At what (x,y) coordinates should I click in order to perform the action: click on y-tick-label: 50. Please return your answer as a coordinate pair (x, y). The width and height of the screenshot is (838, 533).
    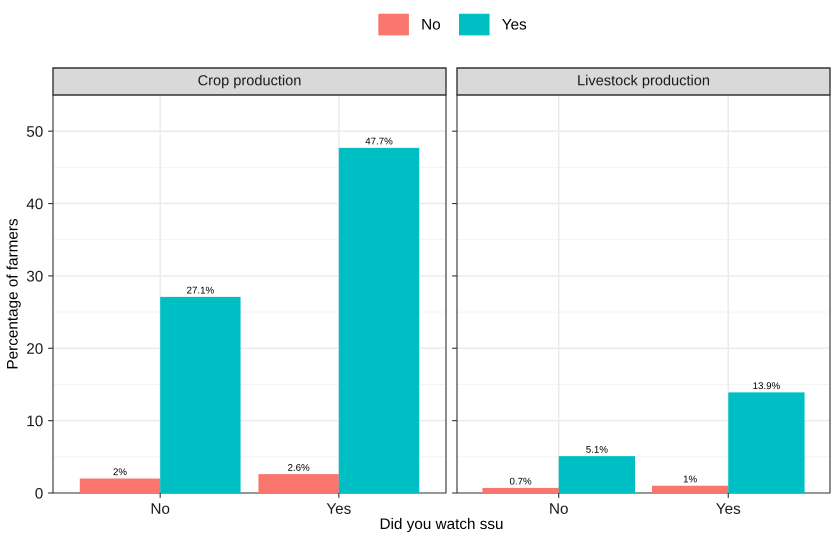
    Looking at the image, I should click on (34, 131).